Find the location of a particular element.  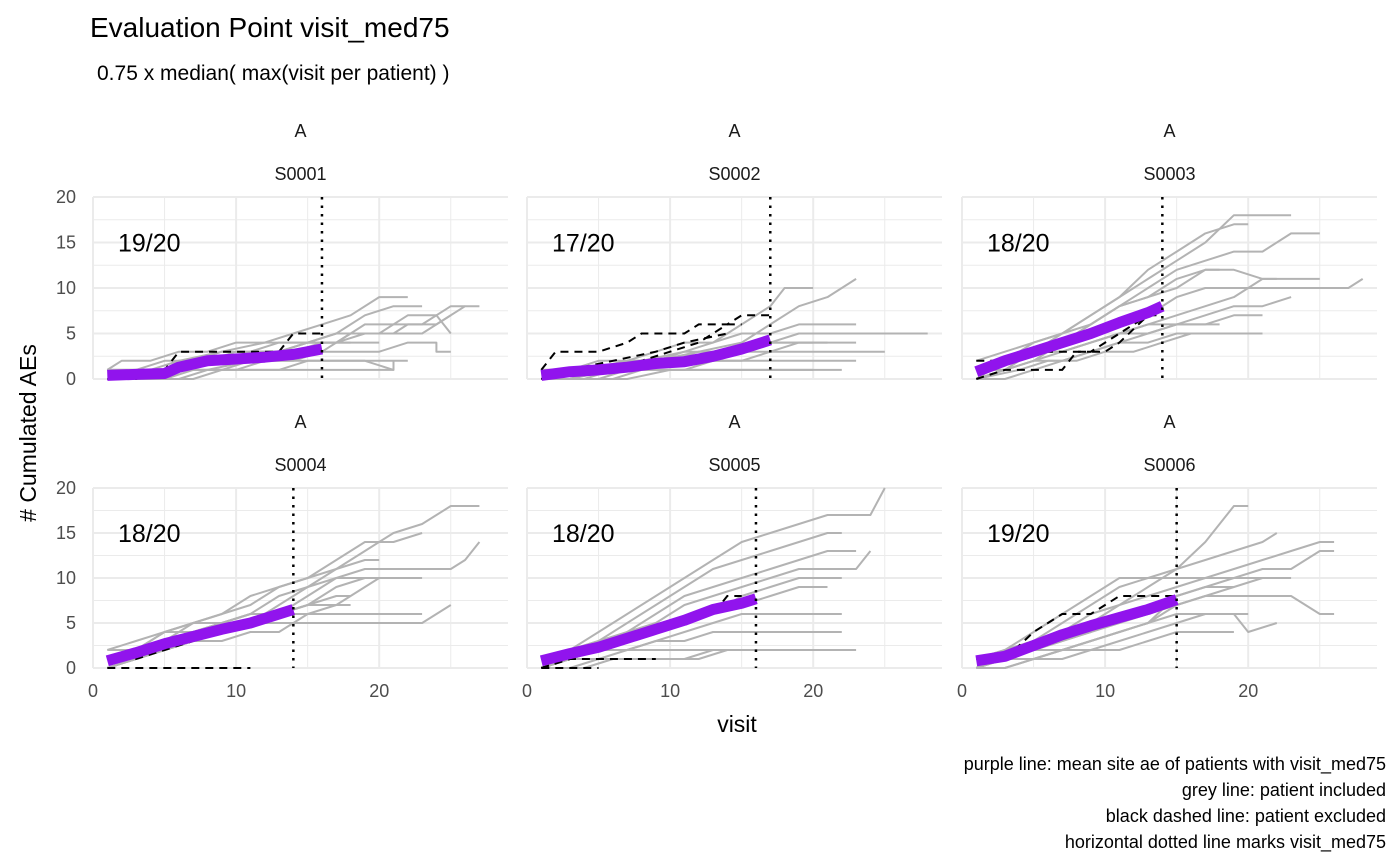

facet-panel: A S0003 18/20 is located at coordinates (1169, 250).